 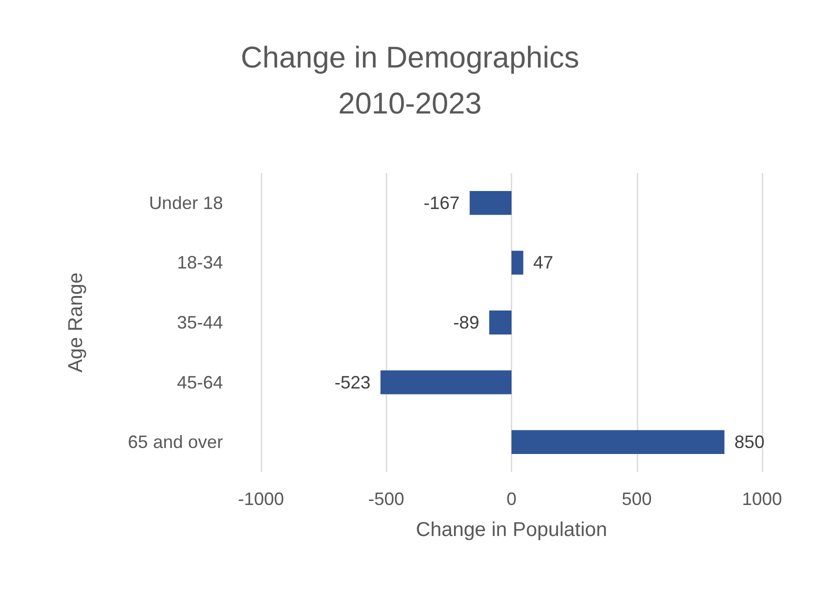 What do you see at coordinates (637, 499) in the screenshot?
I see `x-tick-label: 500` at bounding box center [637, 499].